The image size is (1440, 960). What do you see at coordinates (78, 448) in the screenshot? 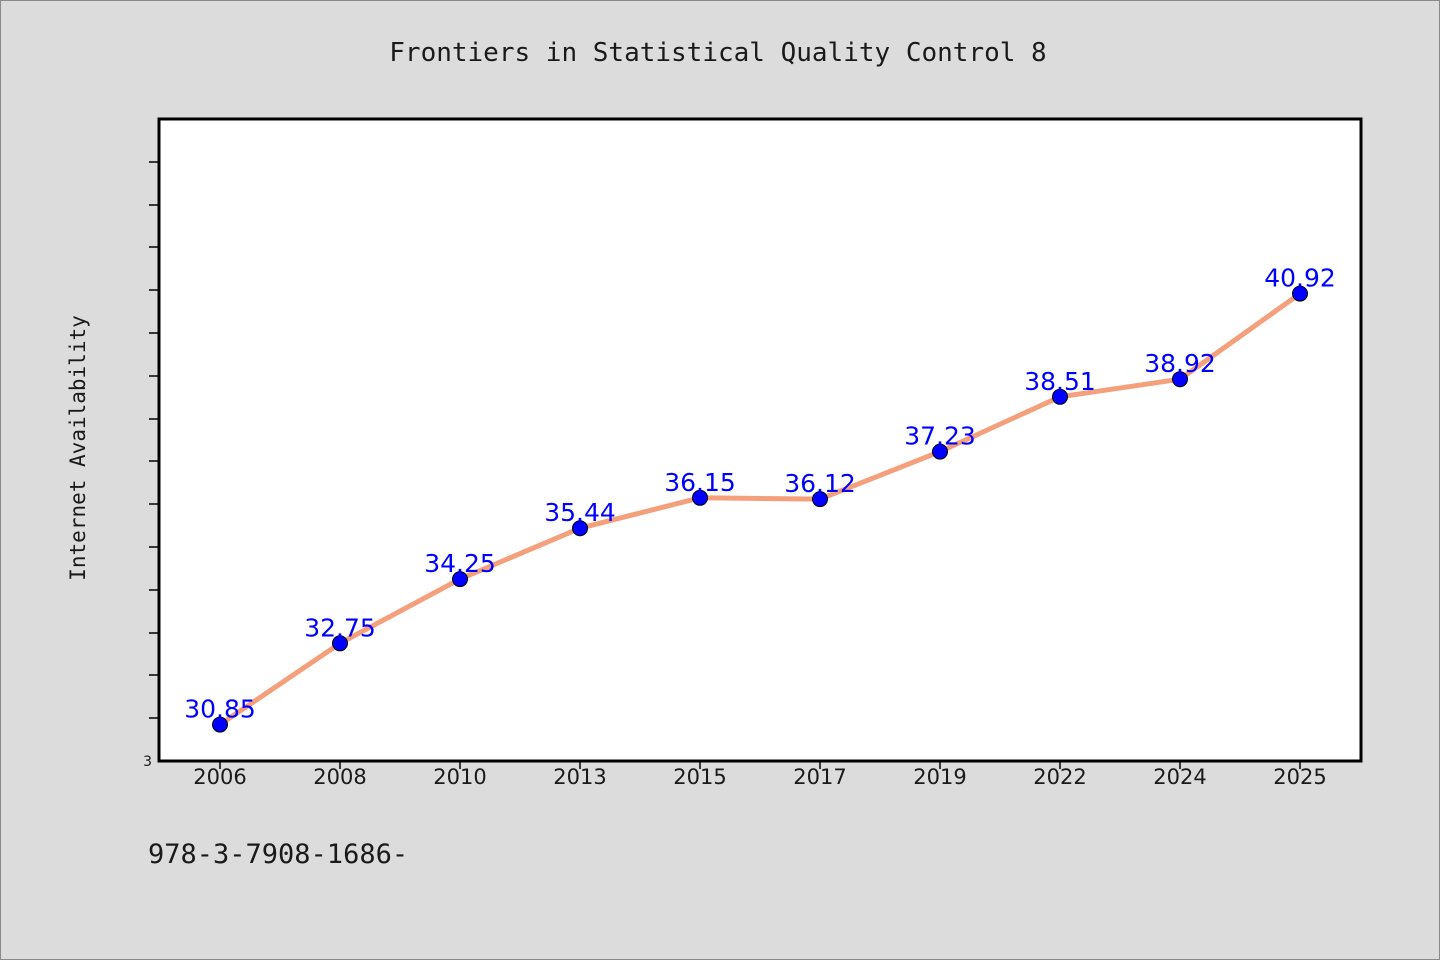
I see `y-axis-label: Internet Availability` at bounding box center [78, 448].